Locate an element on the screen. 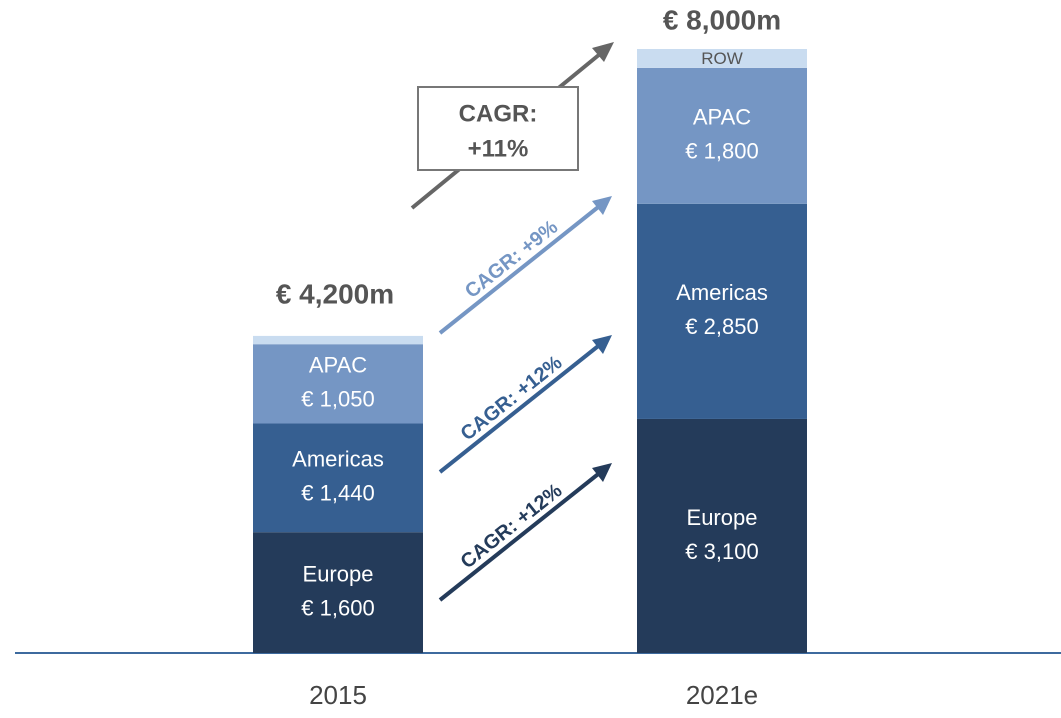 The image size is (1061, 718). value-label: € 1,440 is located at coordinates (337, 493).